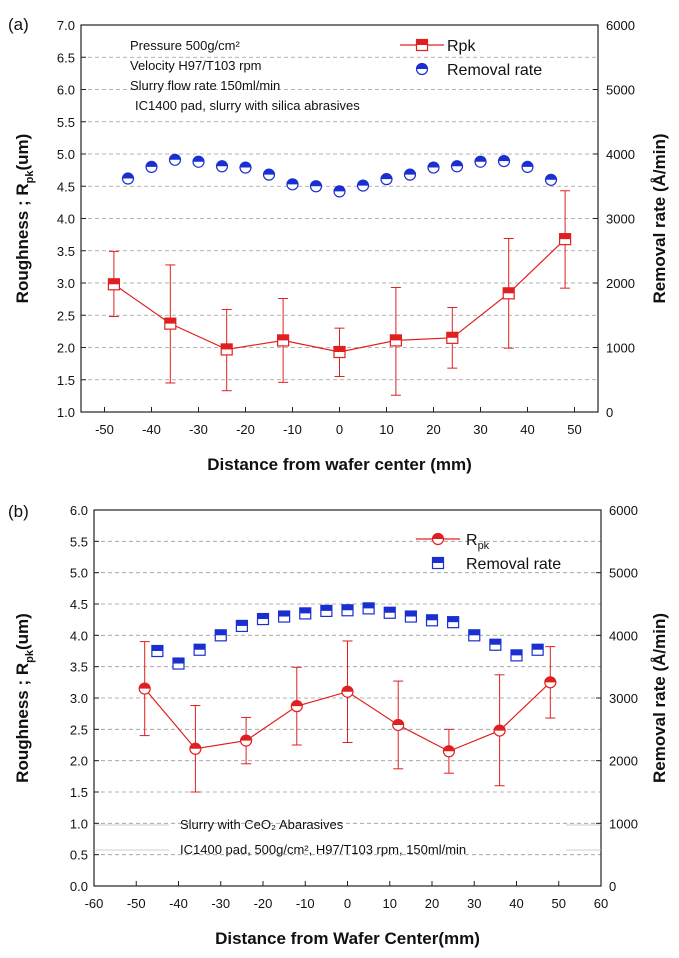  What do you see at coordinates (185, 45) in the screenshot?
I see `annotation-text: Pressure 500g/cm²` at bounding box center [185, 45].